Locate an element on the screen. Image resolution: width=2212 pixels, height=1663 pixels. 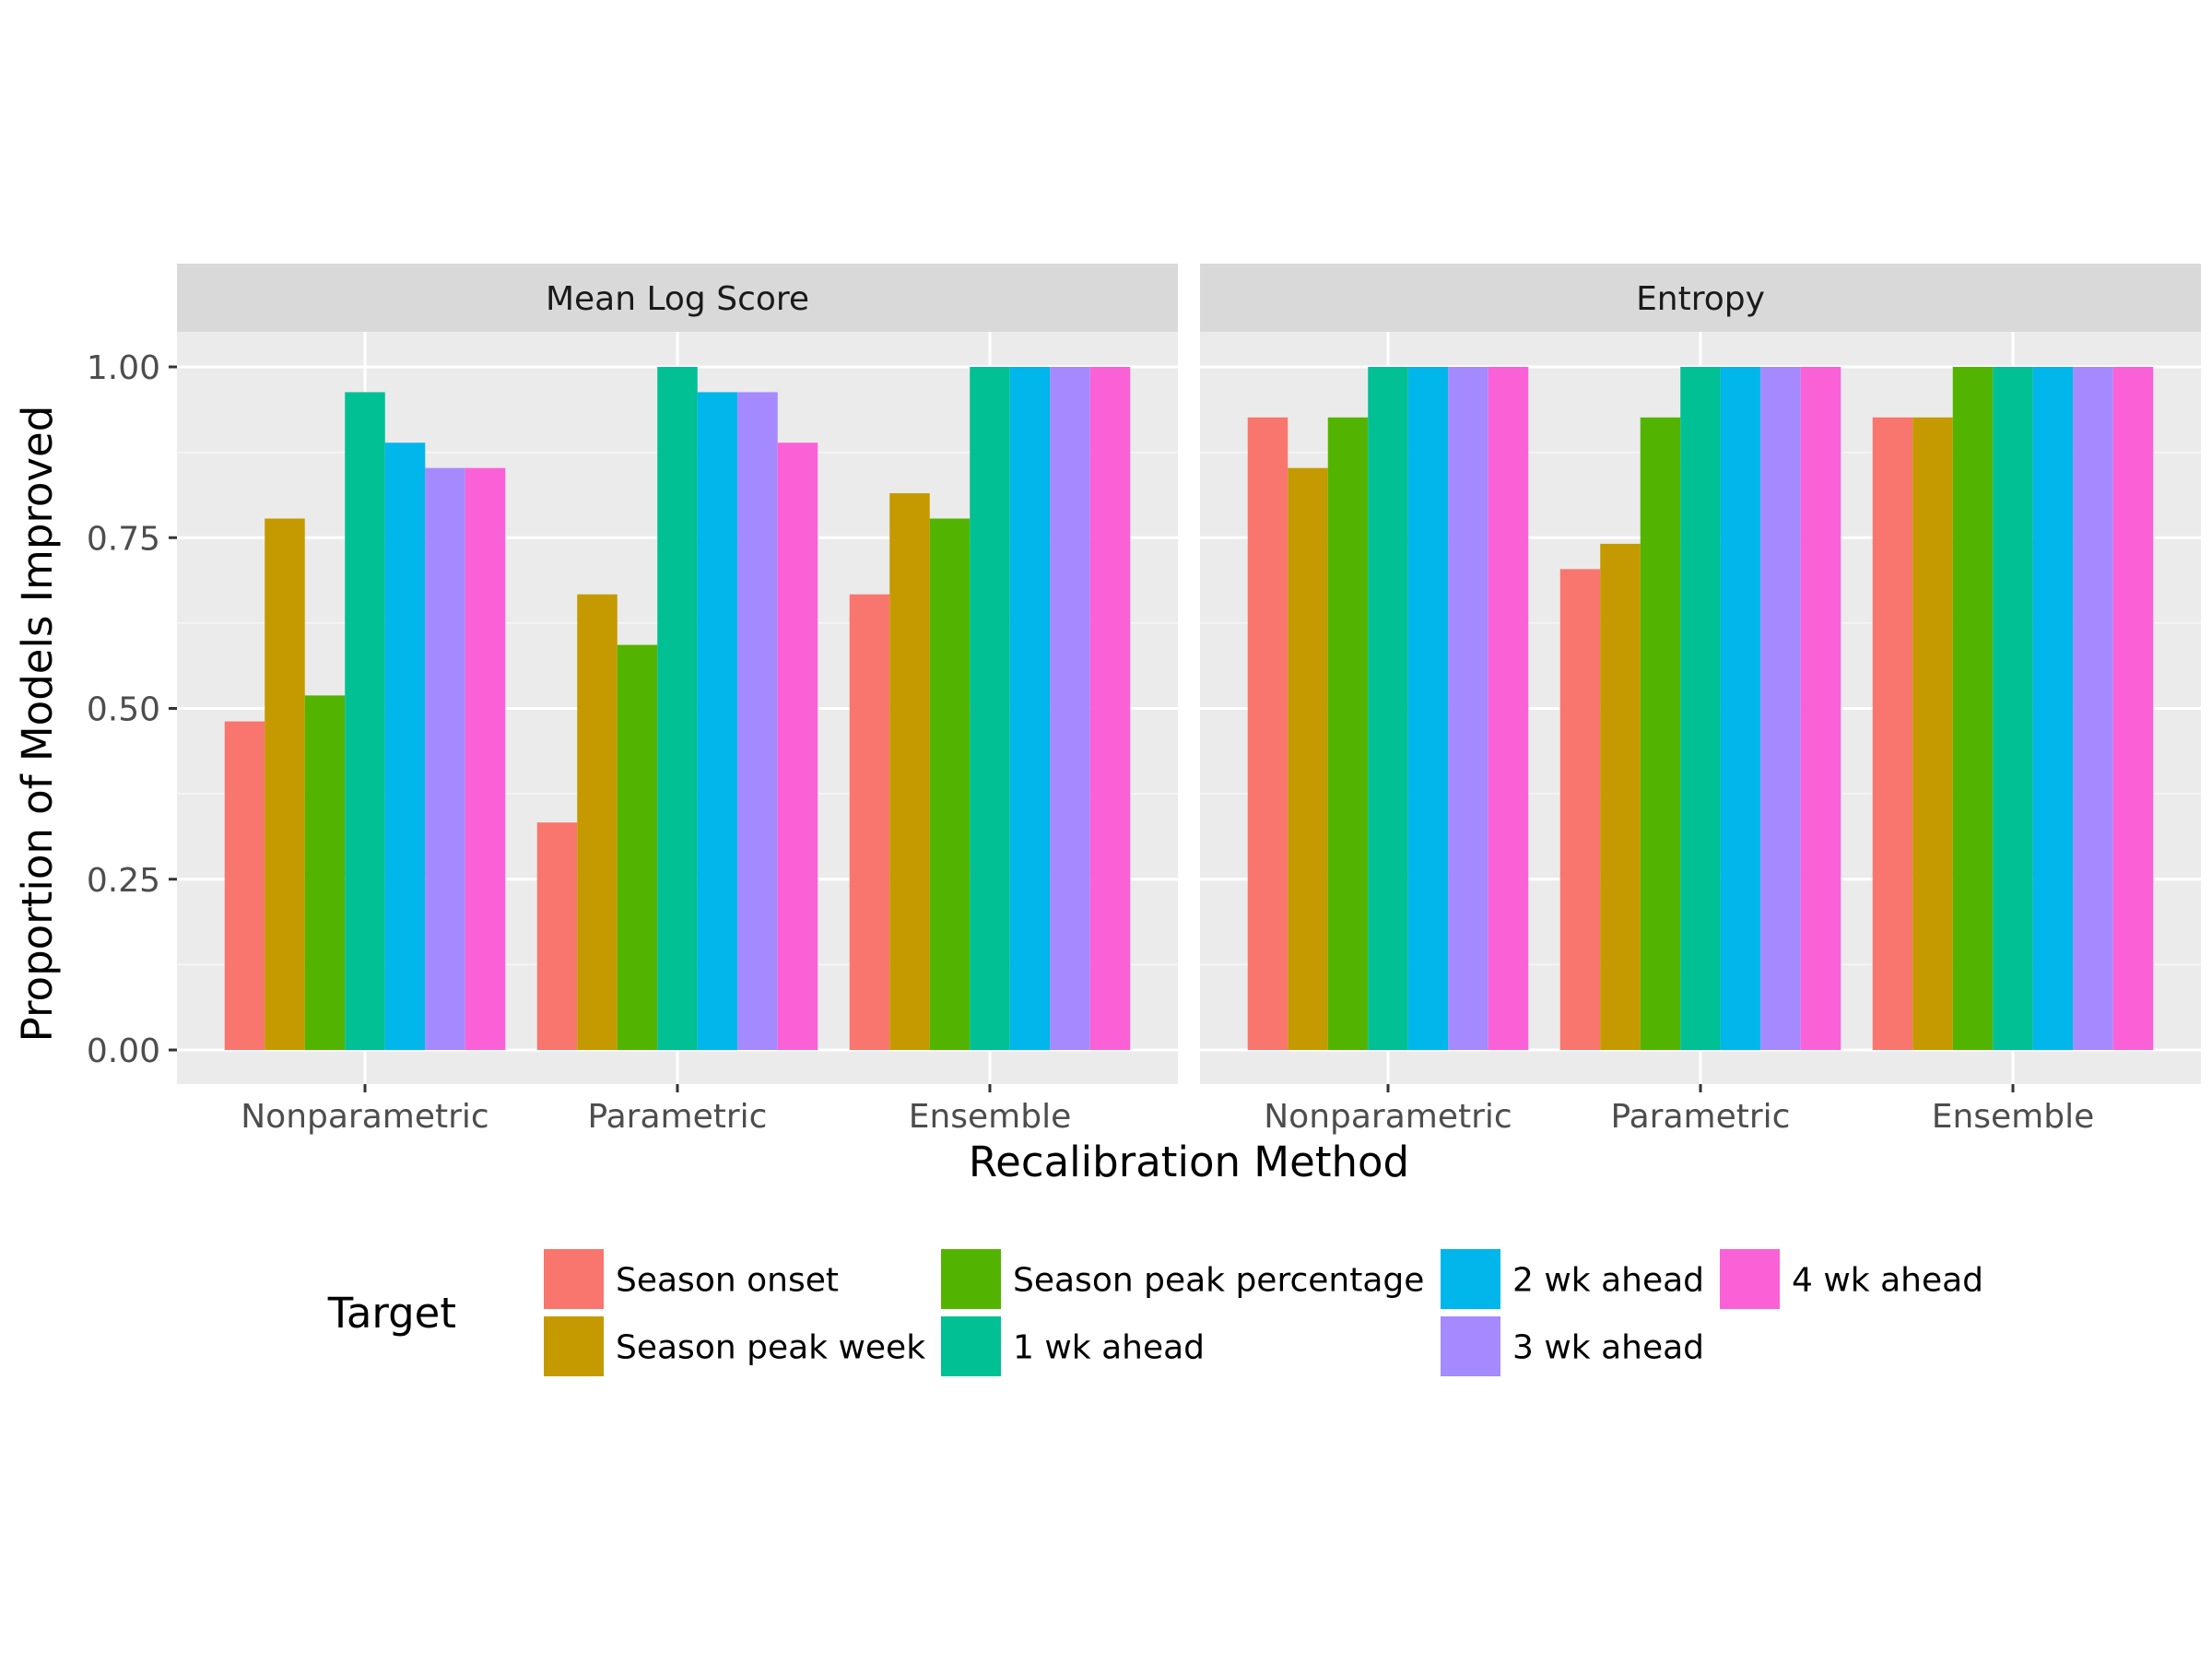
y-tick-label: 0.75 is located at coordinates (123, 539).